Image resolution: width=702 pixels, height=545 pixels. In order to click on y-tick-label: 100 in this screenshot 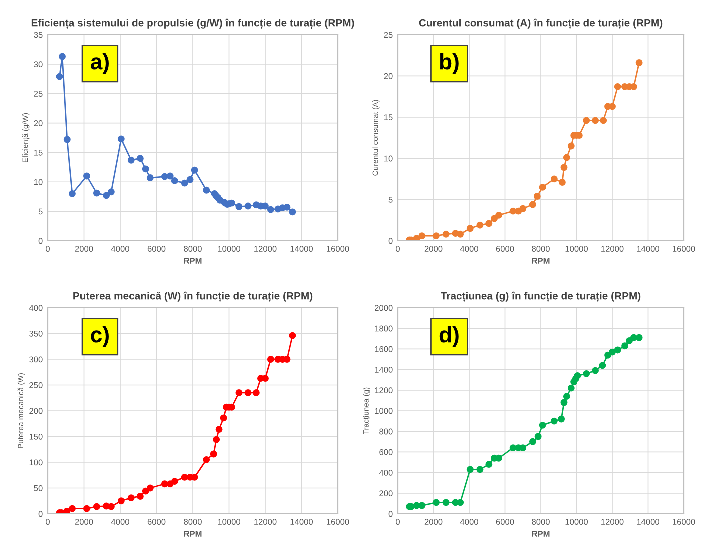, I will do `click(36, 463)`.